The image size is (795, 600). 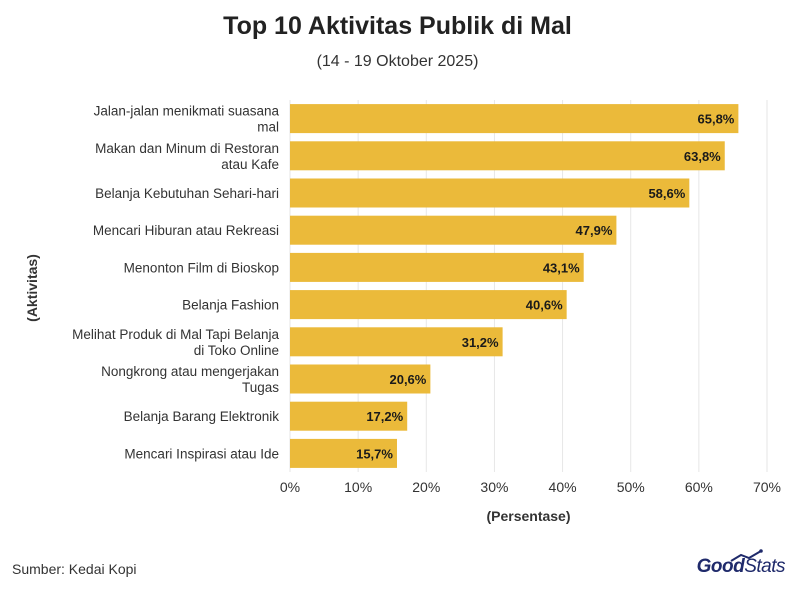 I want to click on x-tick-label: 50%, so click(x=631, y=487).